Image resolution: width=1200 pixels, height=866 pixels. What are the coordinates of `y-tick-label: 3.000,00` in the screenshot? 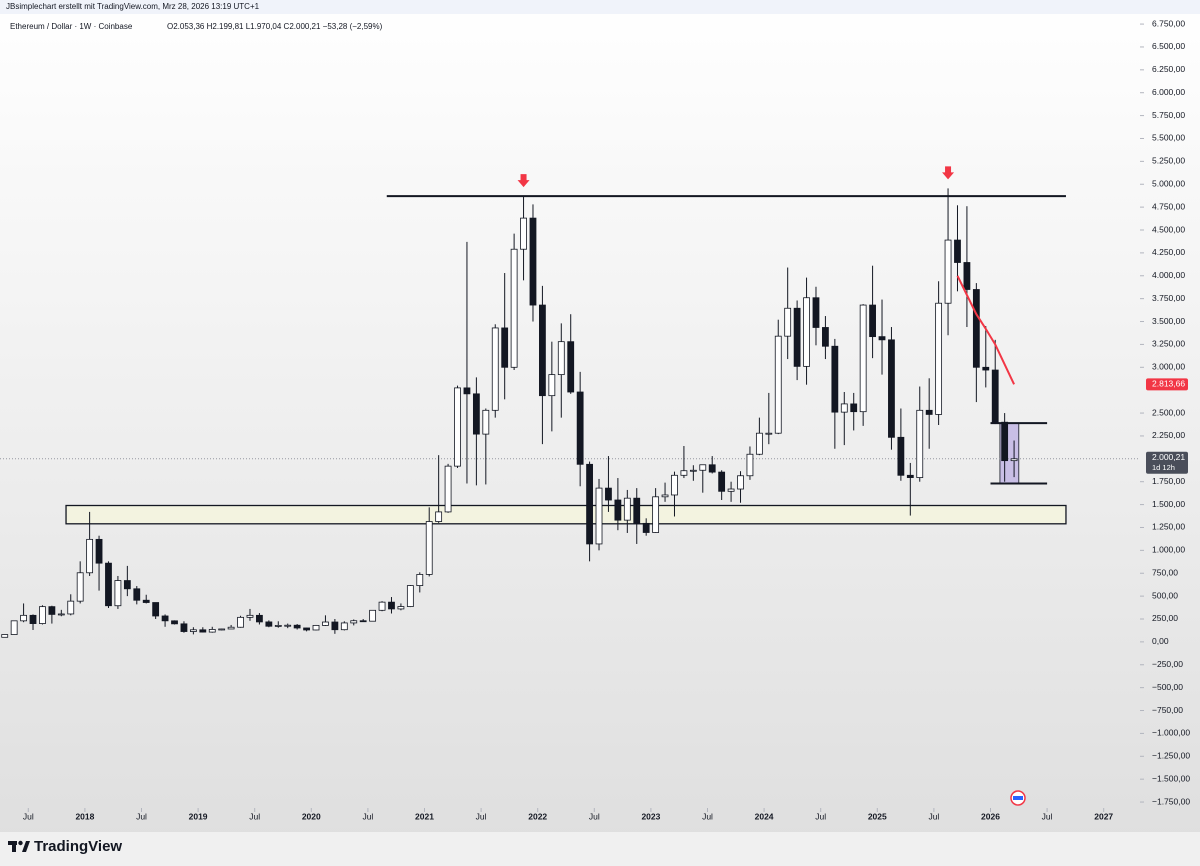 It's located at (1168, 367).